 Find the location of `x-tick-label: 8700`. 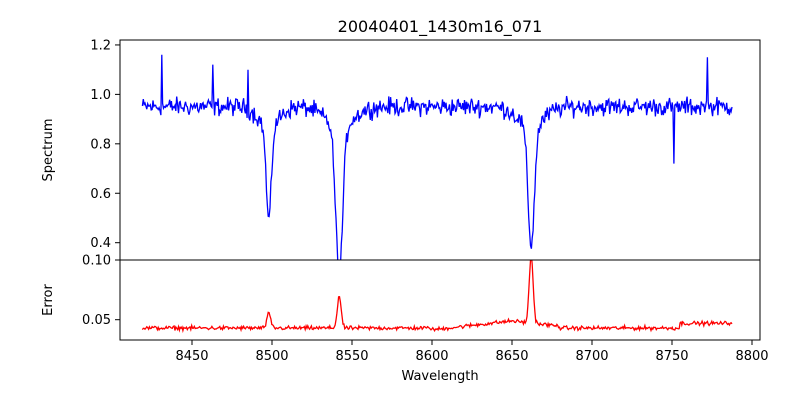

x-tick-label: 8700 is located at coordinates (591, 356).